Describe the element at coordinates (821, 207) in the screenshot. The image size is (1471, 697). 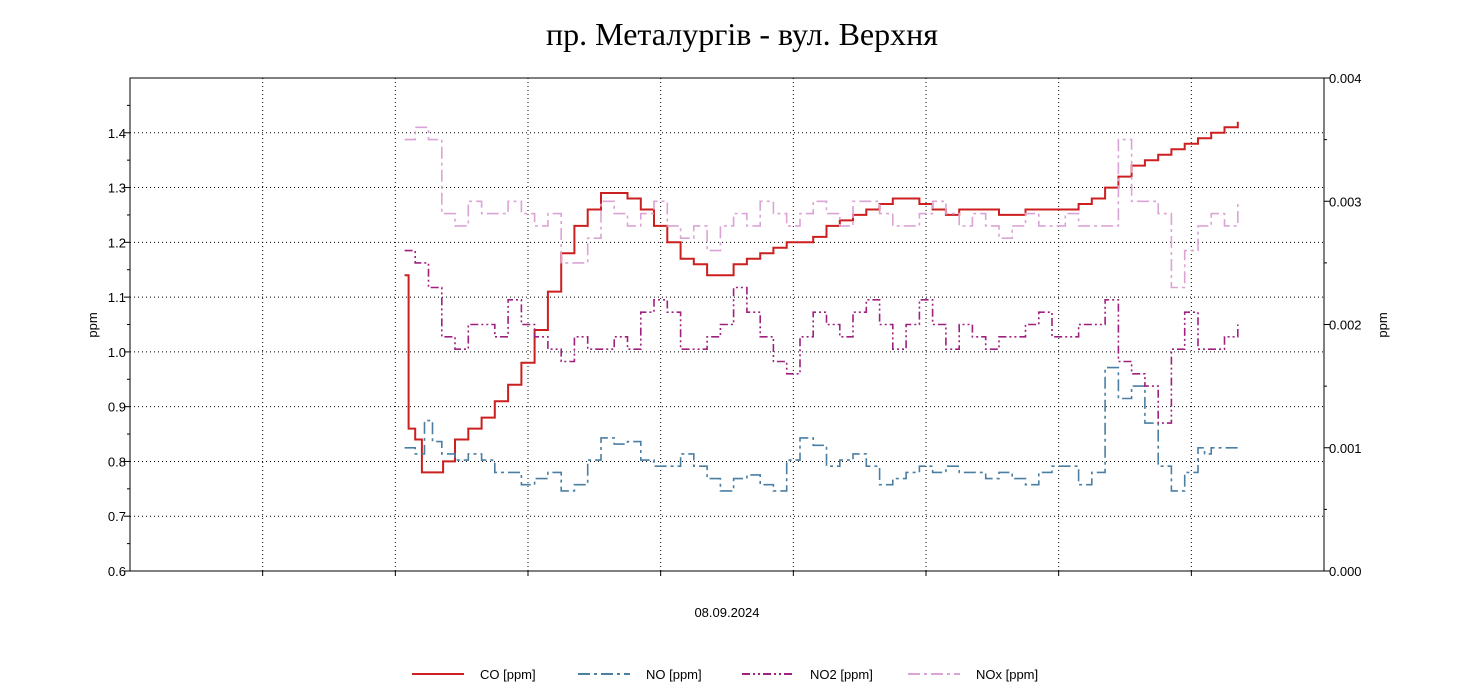
I see `series-line-nox` at that location.